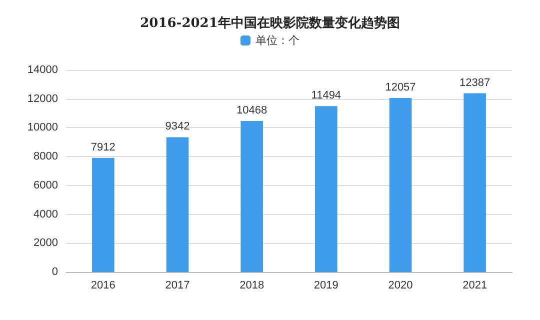 The height and width of the screenshot is (320, 540). I want to click on data-label: 12387, so click(475, 82).